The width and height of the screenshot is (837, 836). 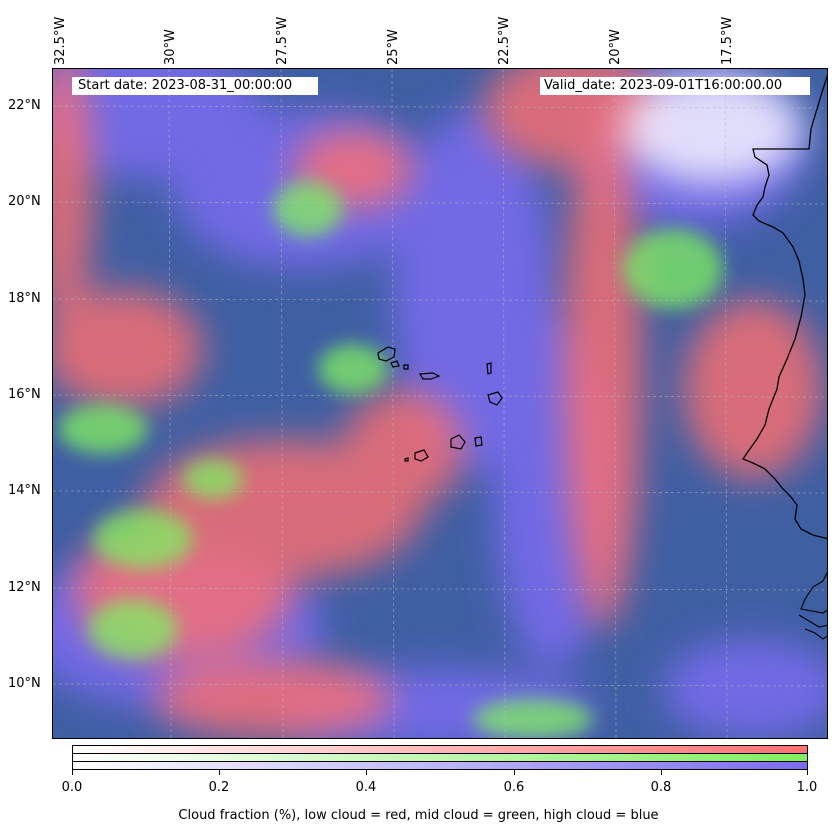 What do you see at coordinates (812, 605) in the screenshot?
I see `africa-coastline-south` at bounding box center [812, 605].